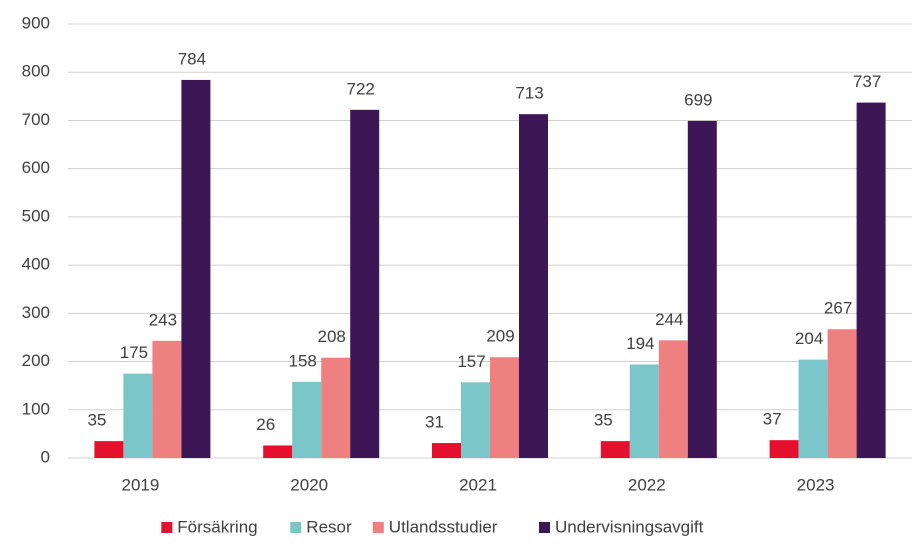  I want to click on x-tick-label: 2021, so click(478, 484).